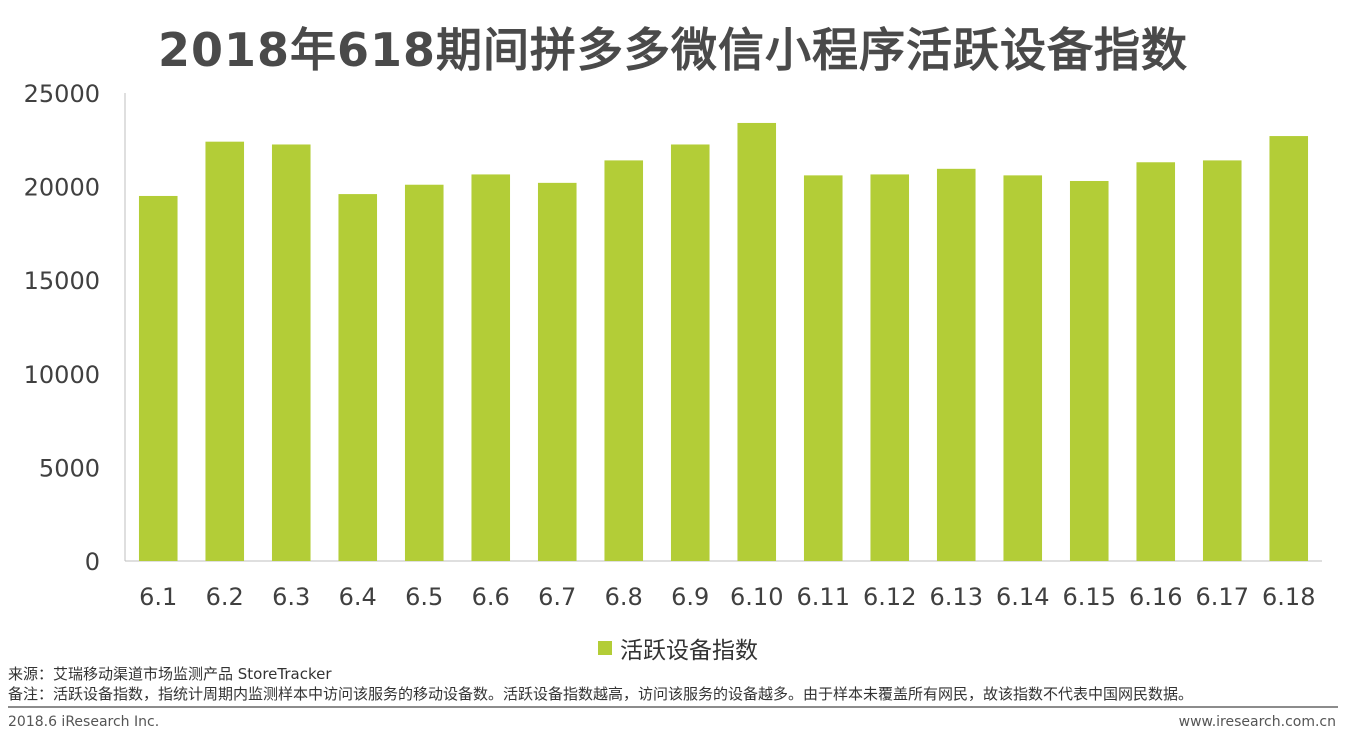 The height and width of the screenshot is (742, 1346). I want to click on y-tick-label: 10000, so click(62, 375).